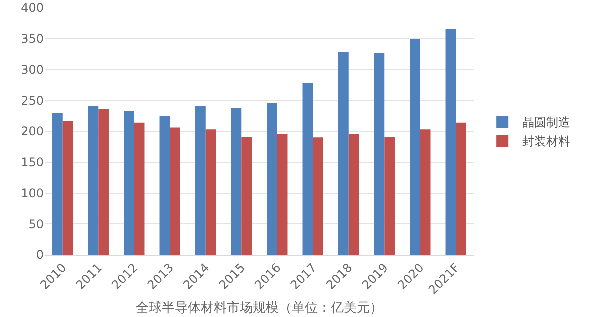 The image size is (594, 317). I want to click on legend-label: 晶圆制造, so click(546, 123).